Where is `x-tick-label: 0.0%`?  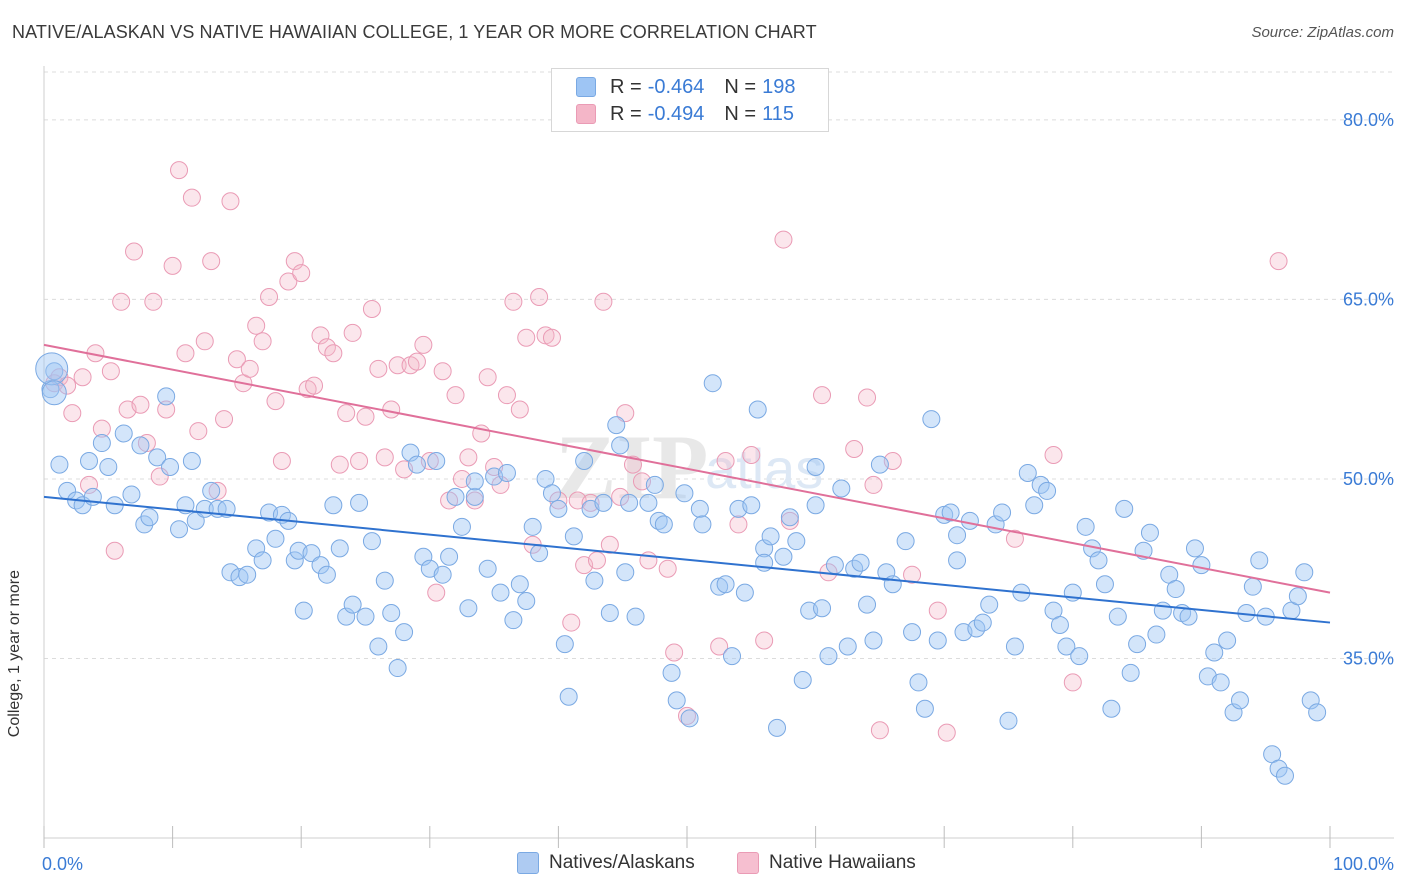
x-tick-label: 0.0% is located at coordinates (62, 864).